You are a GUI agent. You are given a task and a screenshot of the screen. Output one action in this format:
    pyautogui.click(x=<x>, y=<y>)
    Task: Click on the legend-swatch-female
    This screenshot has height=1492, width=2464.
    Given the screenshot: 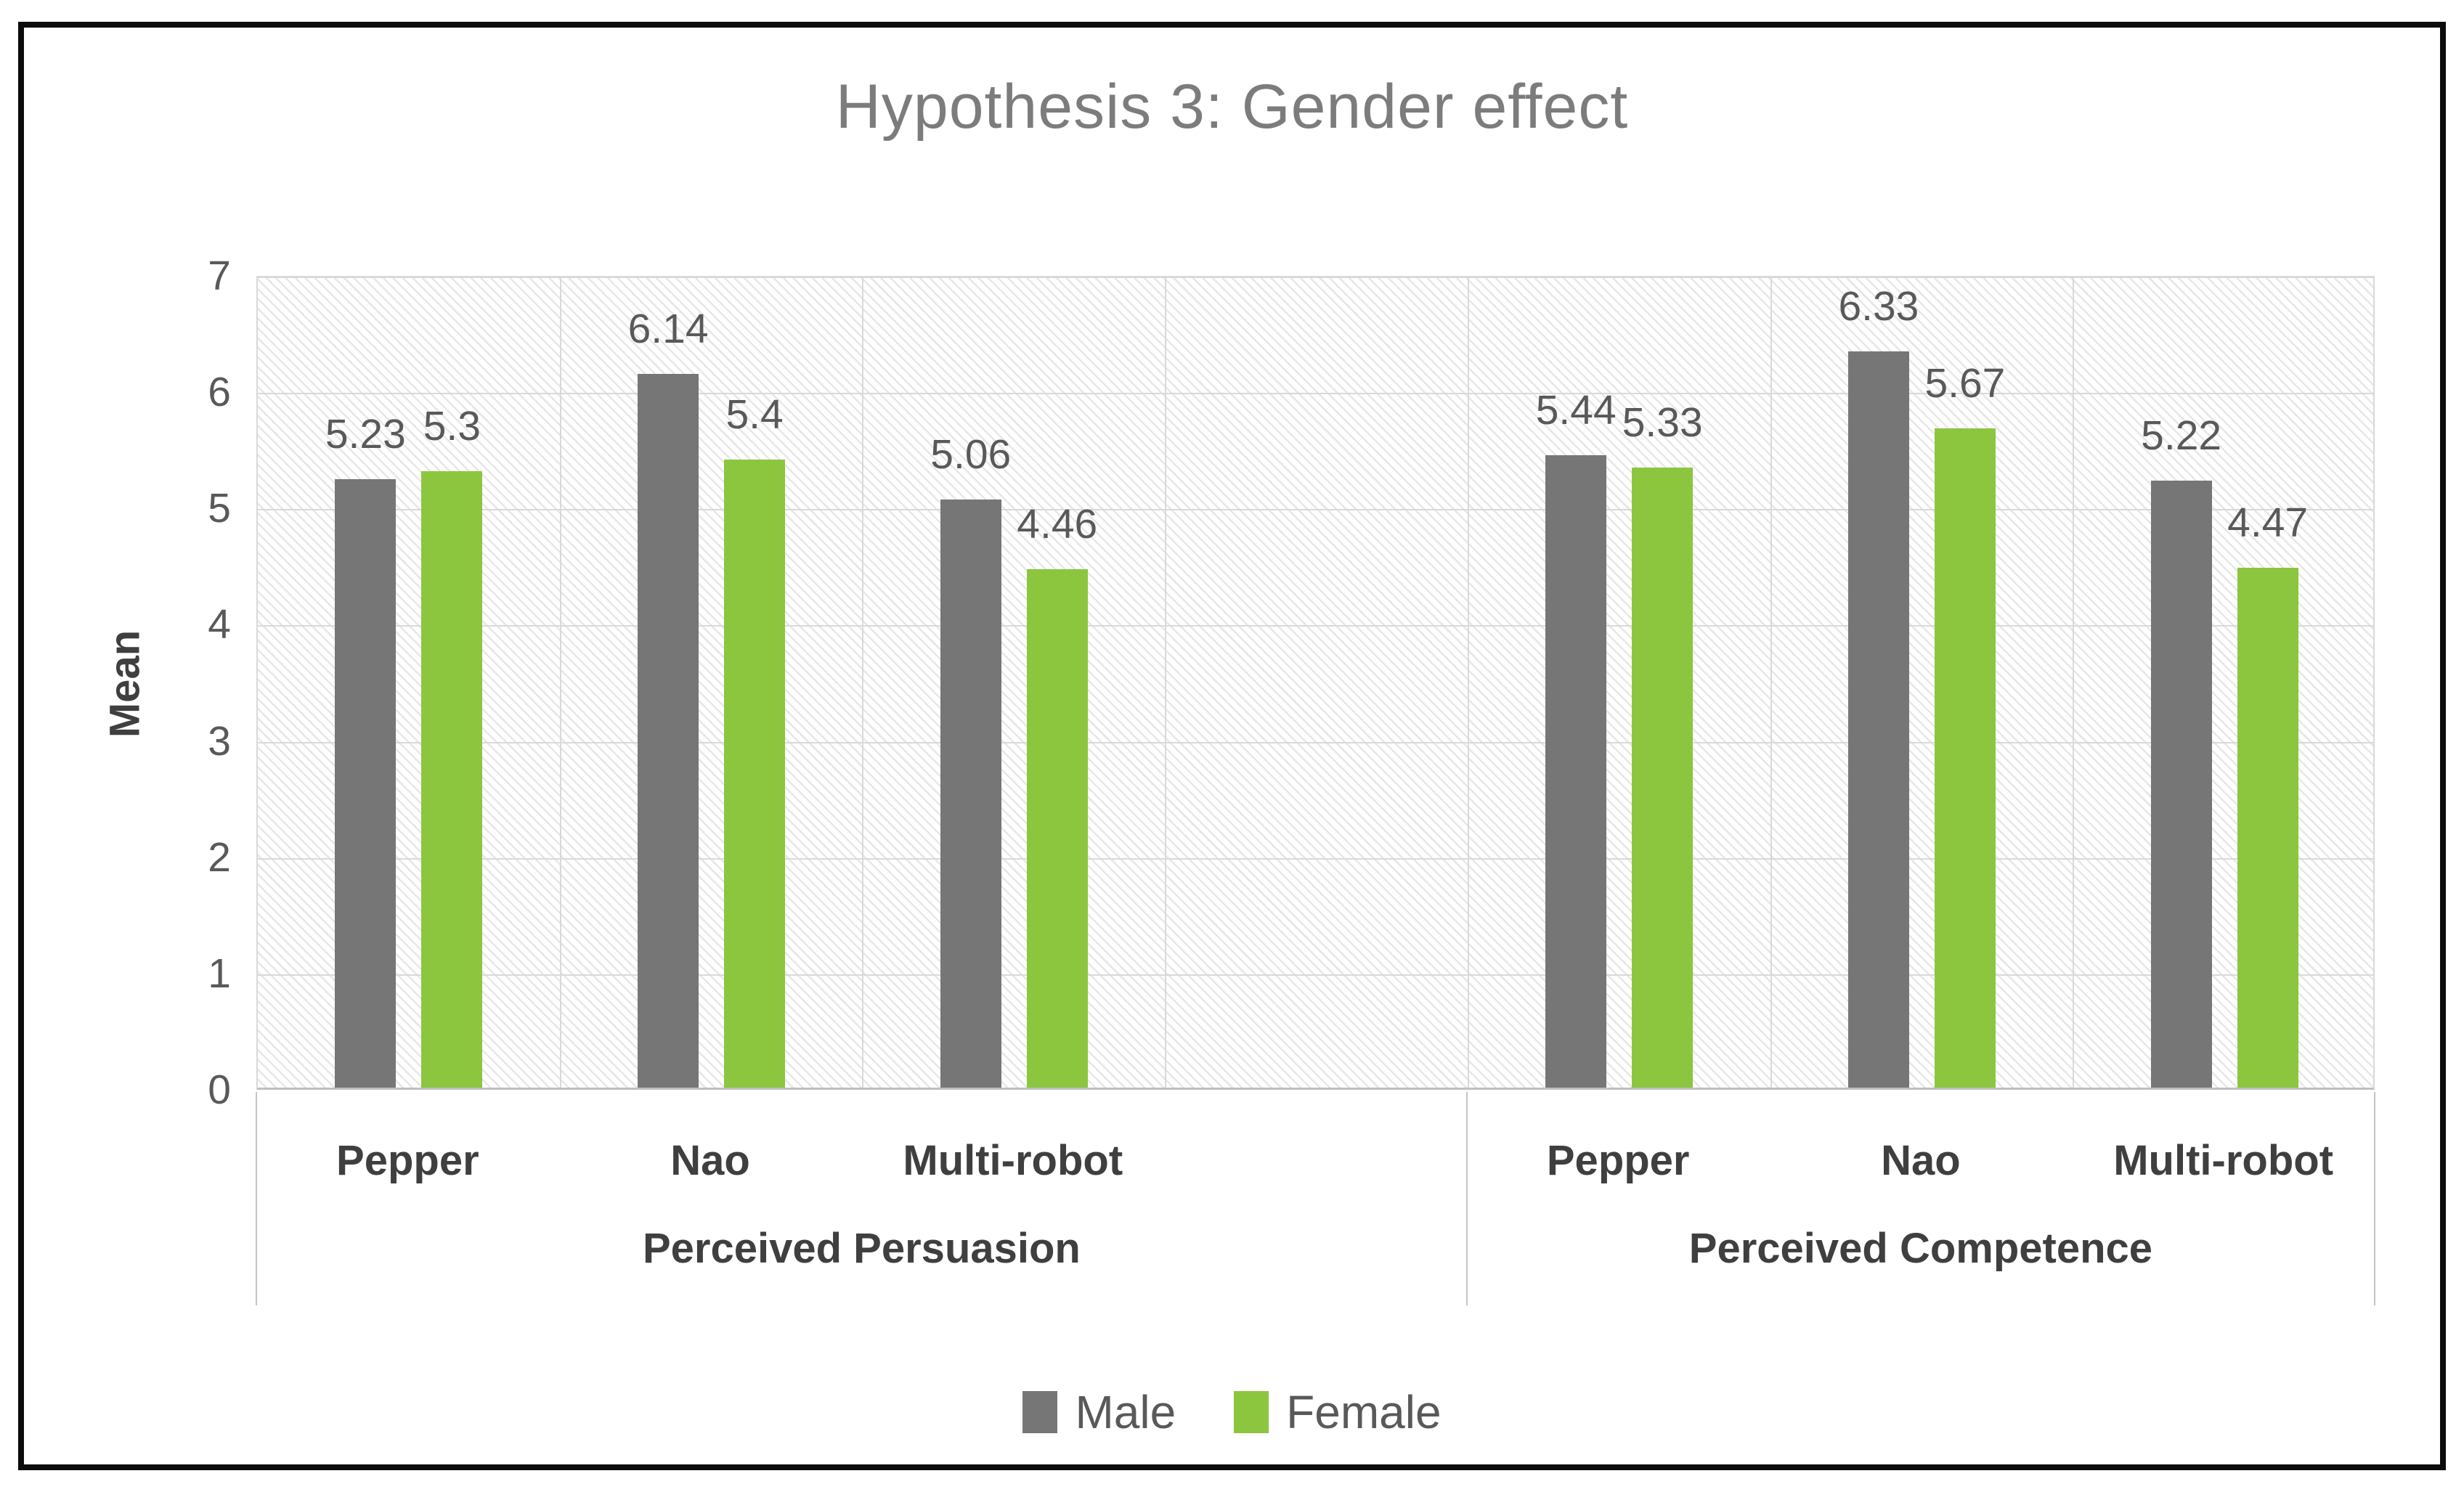 What is the action you would take?
    pyautogui.click(x=1251, y=1412)
    